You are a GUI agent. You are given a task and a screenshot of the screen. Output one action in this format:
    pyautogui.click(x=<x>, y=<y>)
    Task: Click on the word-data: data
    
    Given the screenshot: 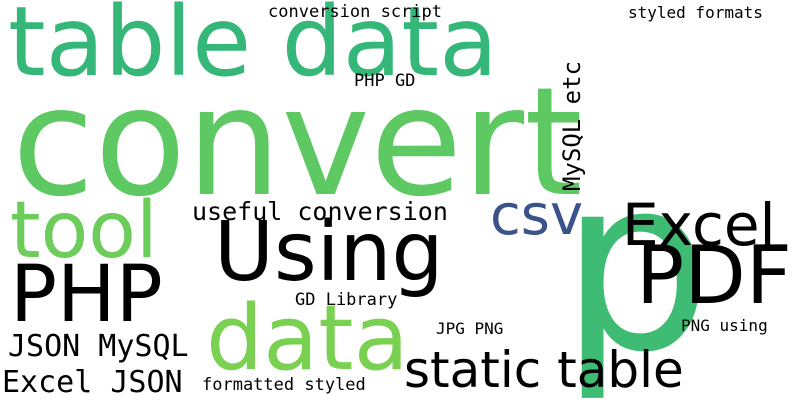 What is the action you would take?
    pyautogui.click(x=307, y=338)
    